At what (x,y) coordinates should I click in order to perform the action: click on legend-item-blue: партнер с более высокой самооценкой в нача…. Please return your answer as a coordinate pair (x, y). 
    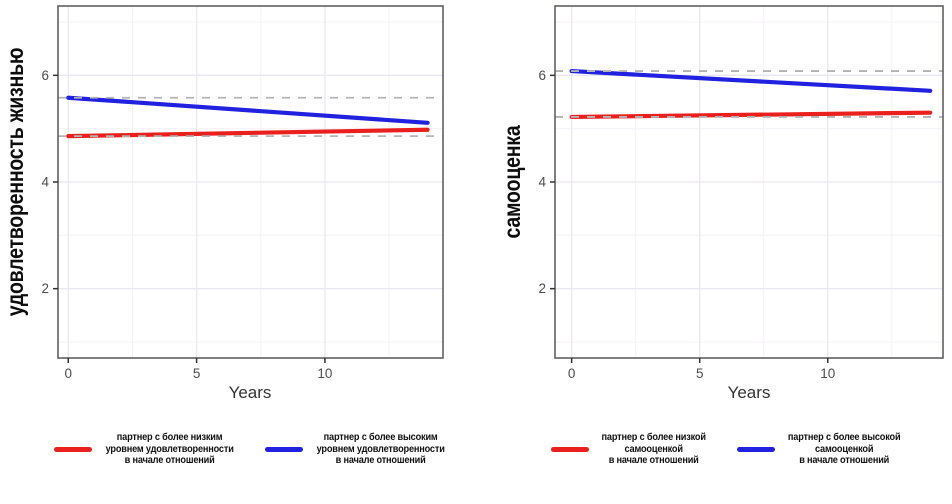
    Looking at the image, I should click on (820, 449).